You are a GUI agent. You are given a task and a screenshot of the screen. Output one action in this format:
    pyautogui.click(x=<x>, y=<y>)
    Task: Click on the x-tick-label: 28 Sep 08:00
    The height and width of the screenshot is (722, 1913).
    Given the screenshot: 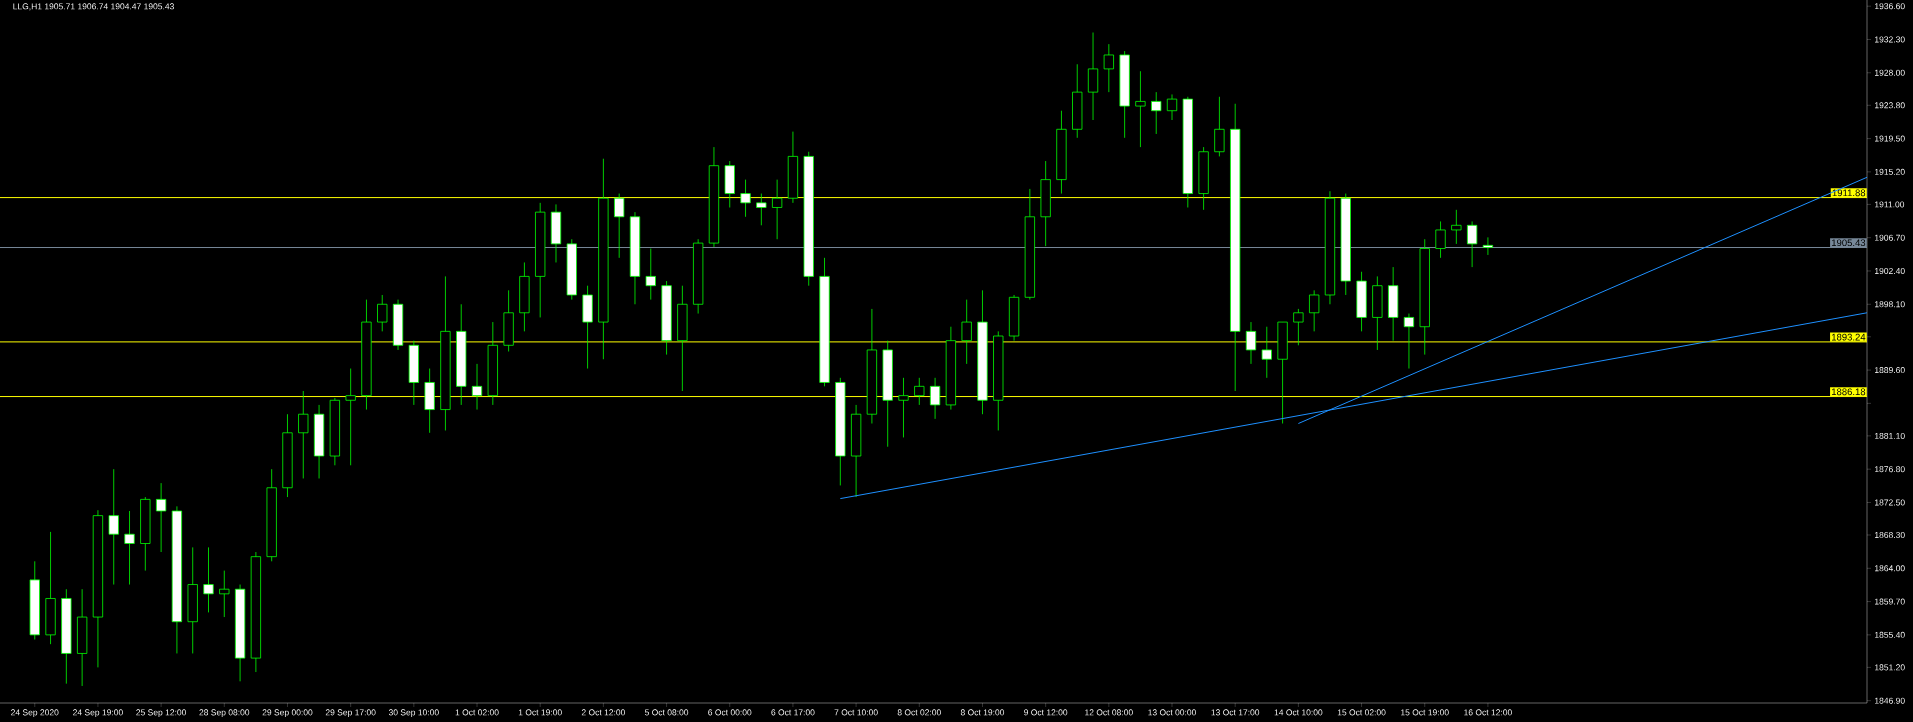 What is the action you would take?
    pyautogui.click(x=224, y=713)
    